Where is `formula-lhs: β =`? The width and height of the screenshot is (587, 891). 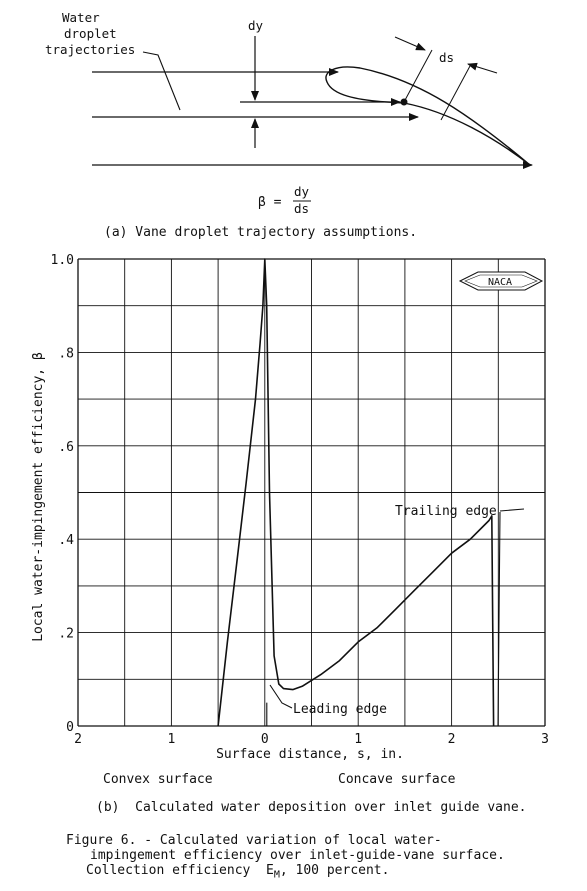
formula-lhs: β = is located at coordinates (270, 202).